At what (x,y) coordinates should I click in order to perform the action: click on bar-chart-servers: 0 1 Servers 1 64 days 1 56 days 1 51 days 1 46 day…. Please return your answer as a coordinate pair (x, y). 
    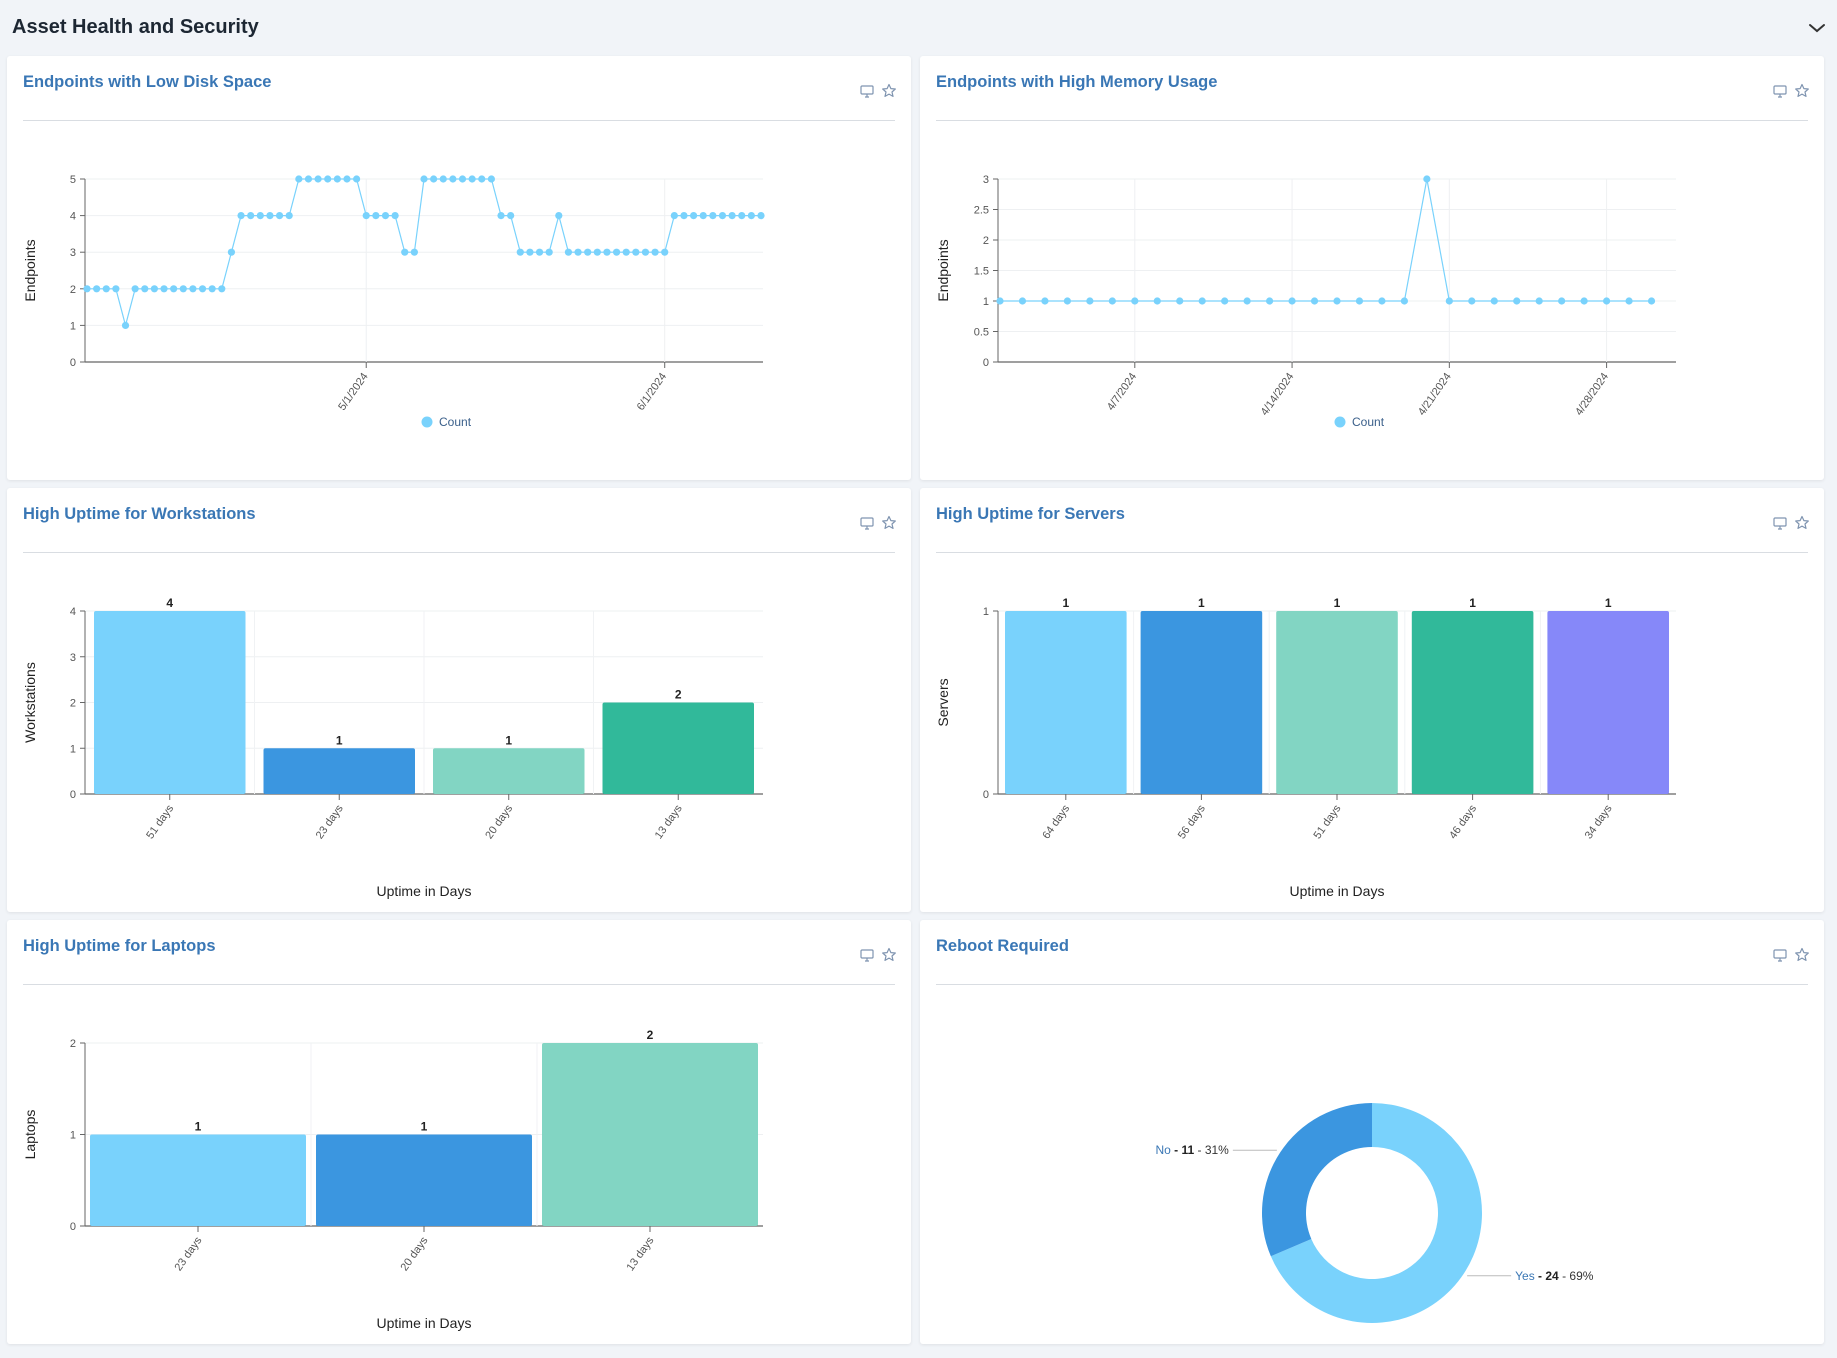
    Looking at the image, I should click on (1372, 733).